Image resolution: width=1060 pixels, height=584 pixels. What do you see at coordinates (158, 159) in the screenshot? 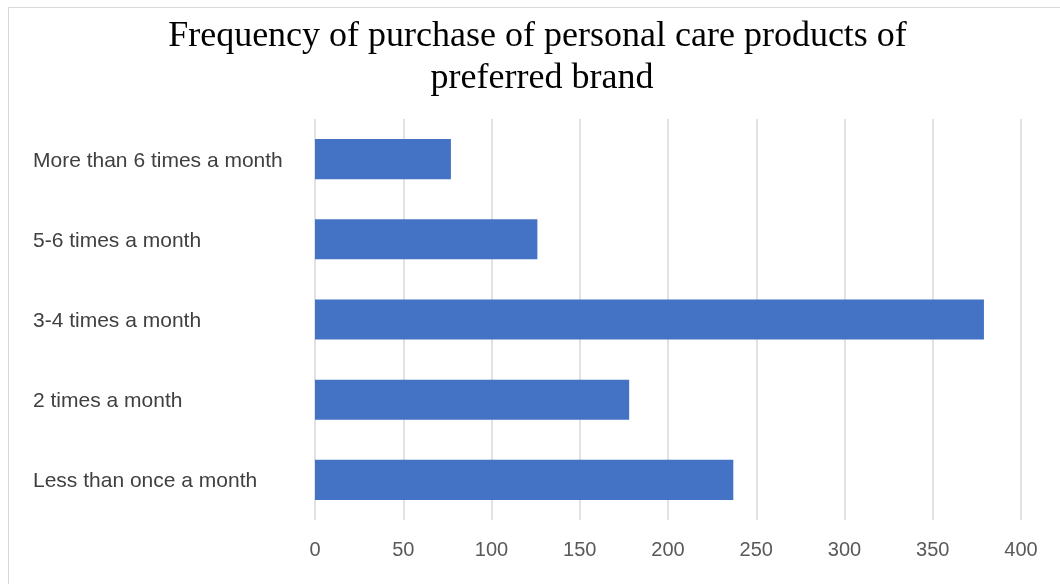
I see `y-tick-label: More than 6 times a month` at bounding box center [158, 159].